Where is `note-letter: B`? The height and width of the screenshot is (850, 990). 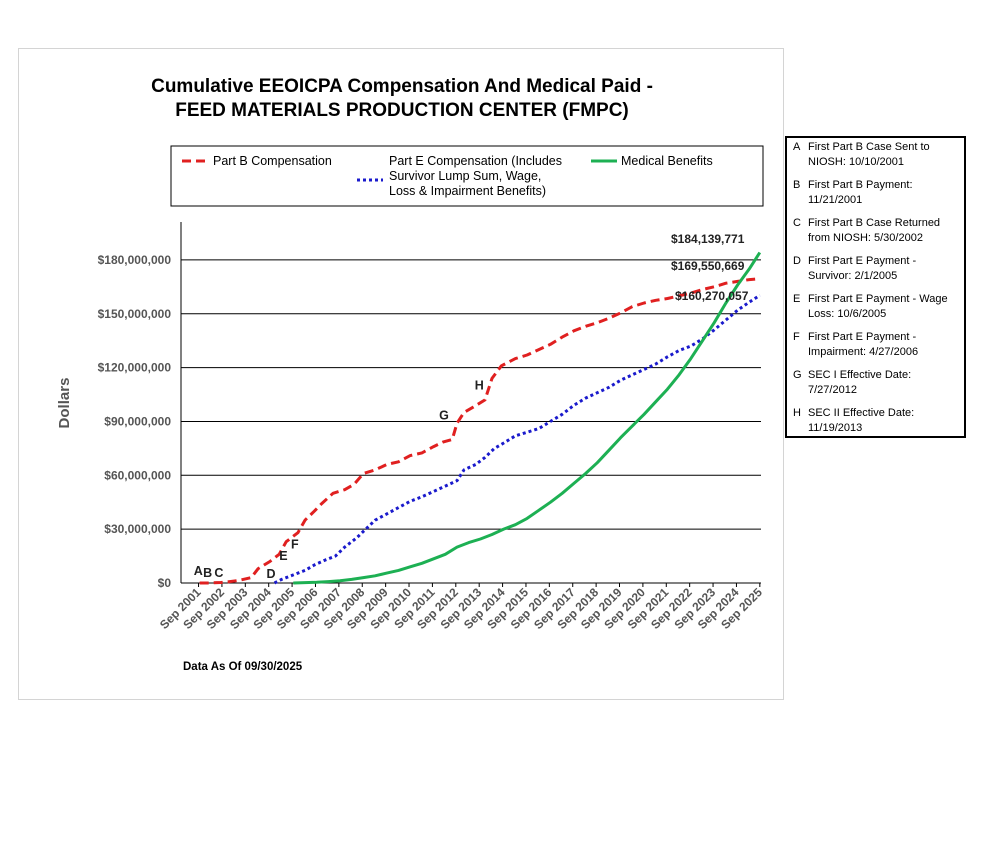 note-letter: B is located at coordinates (797, 185).